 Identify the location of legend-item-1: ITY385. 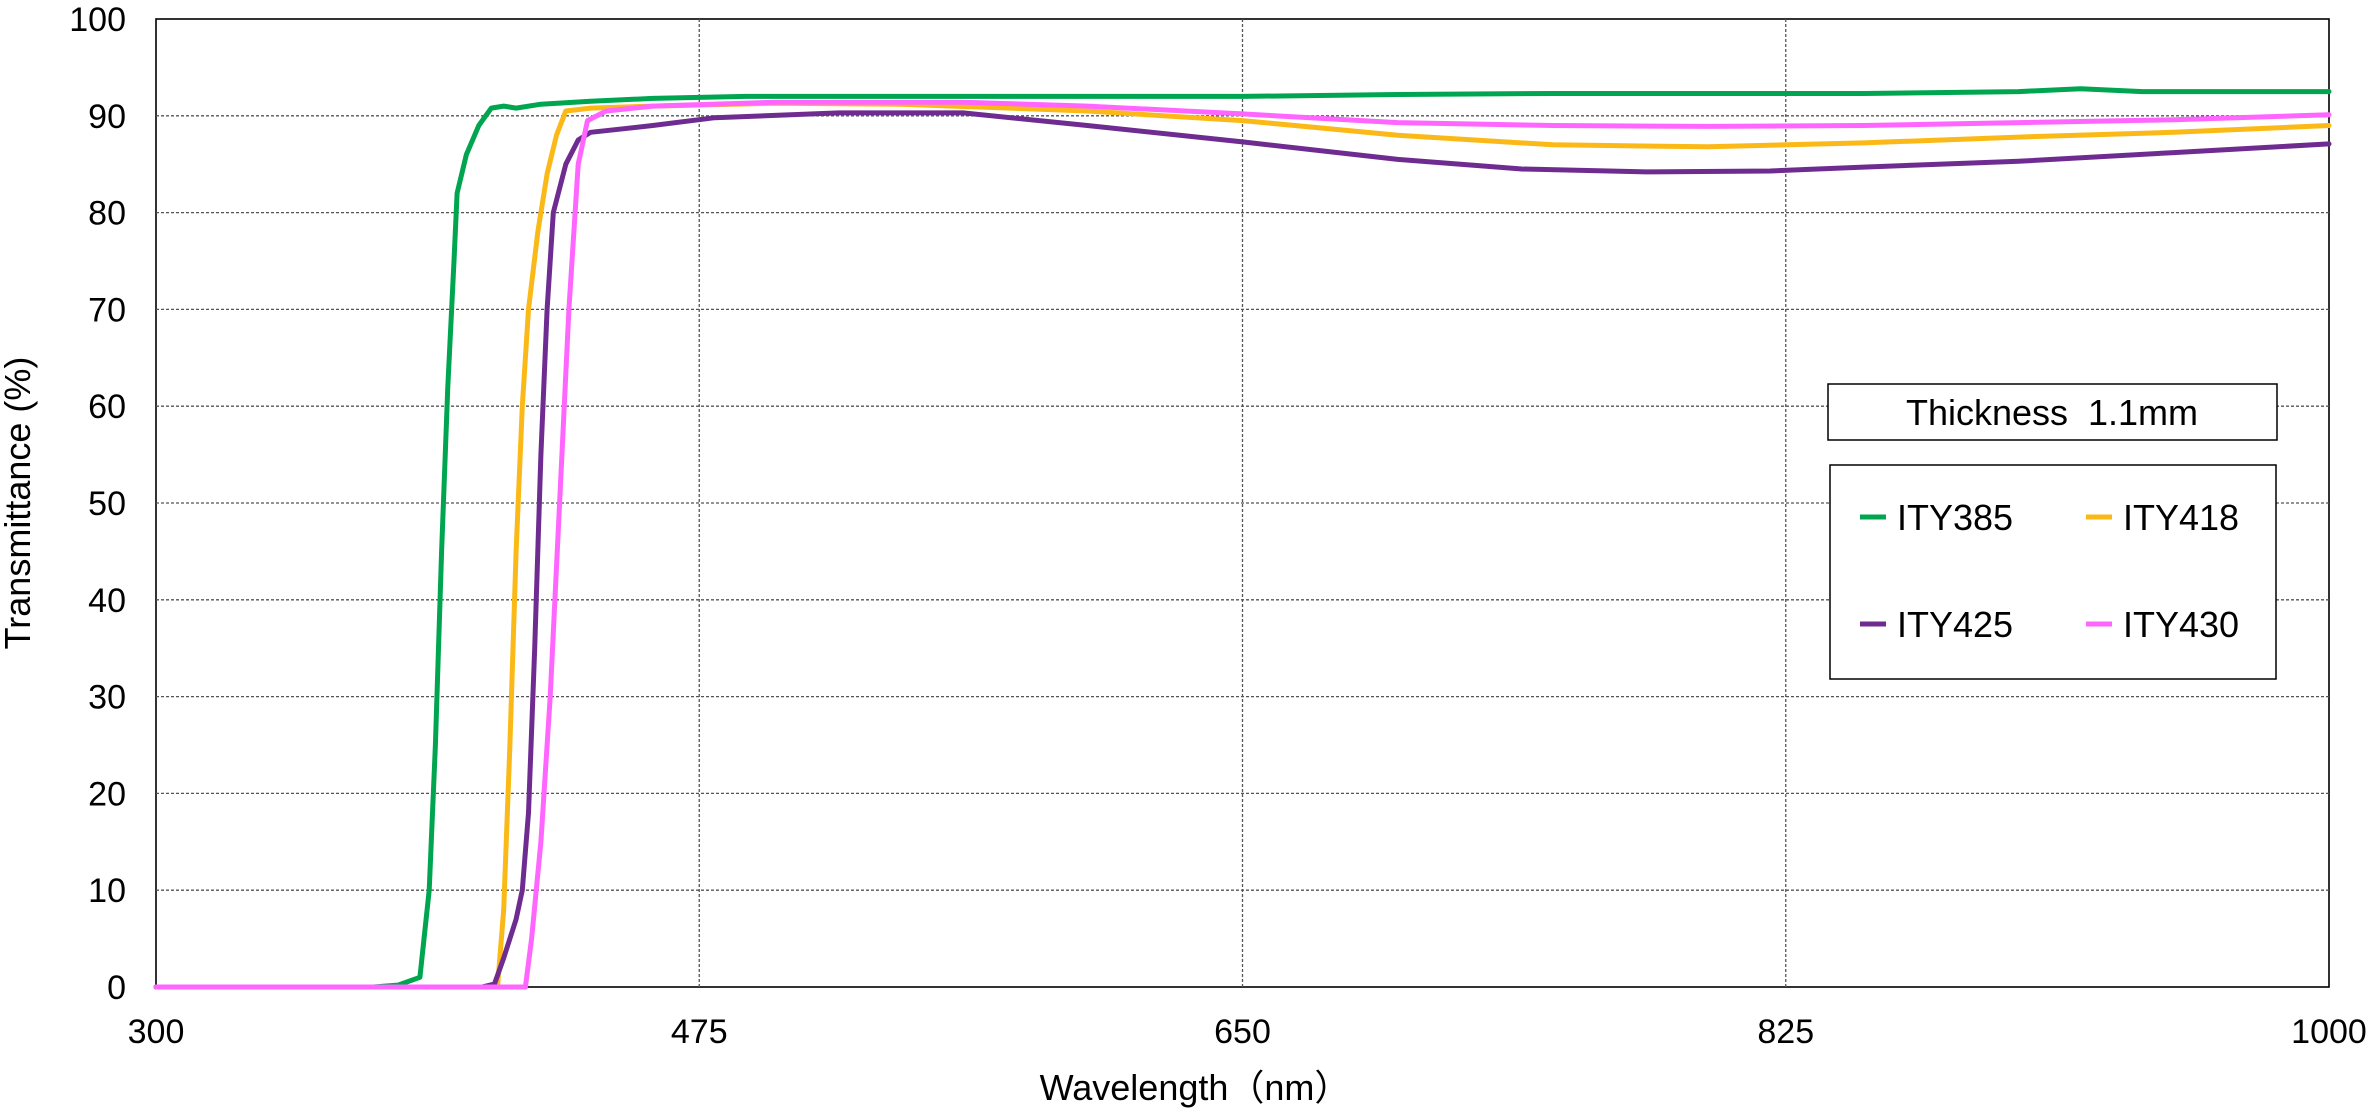
(1936, 517).